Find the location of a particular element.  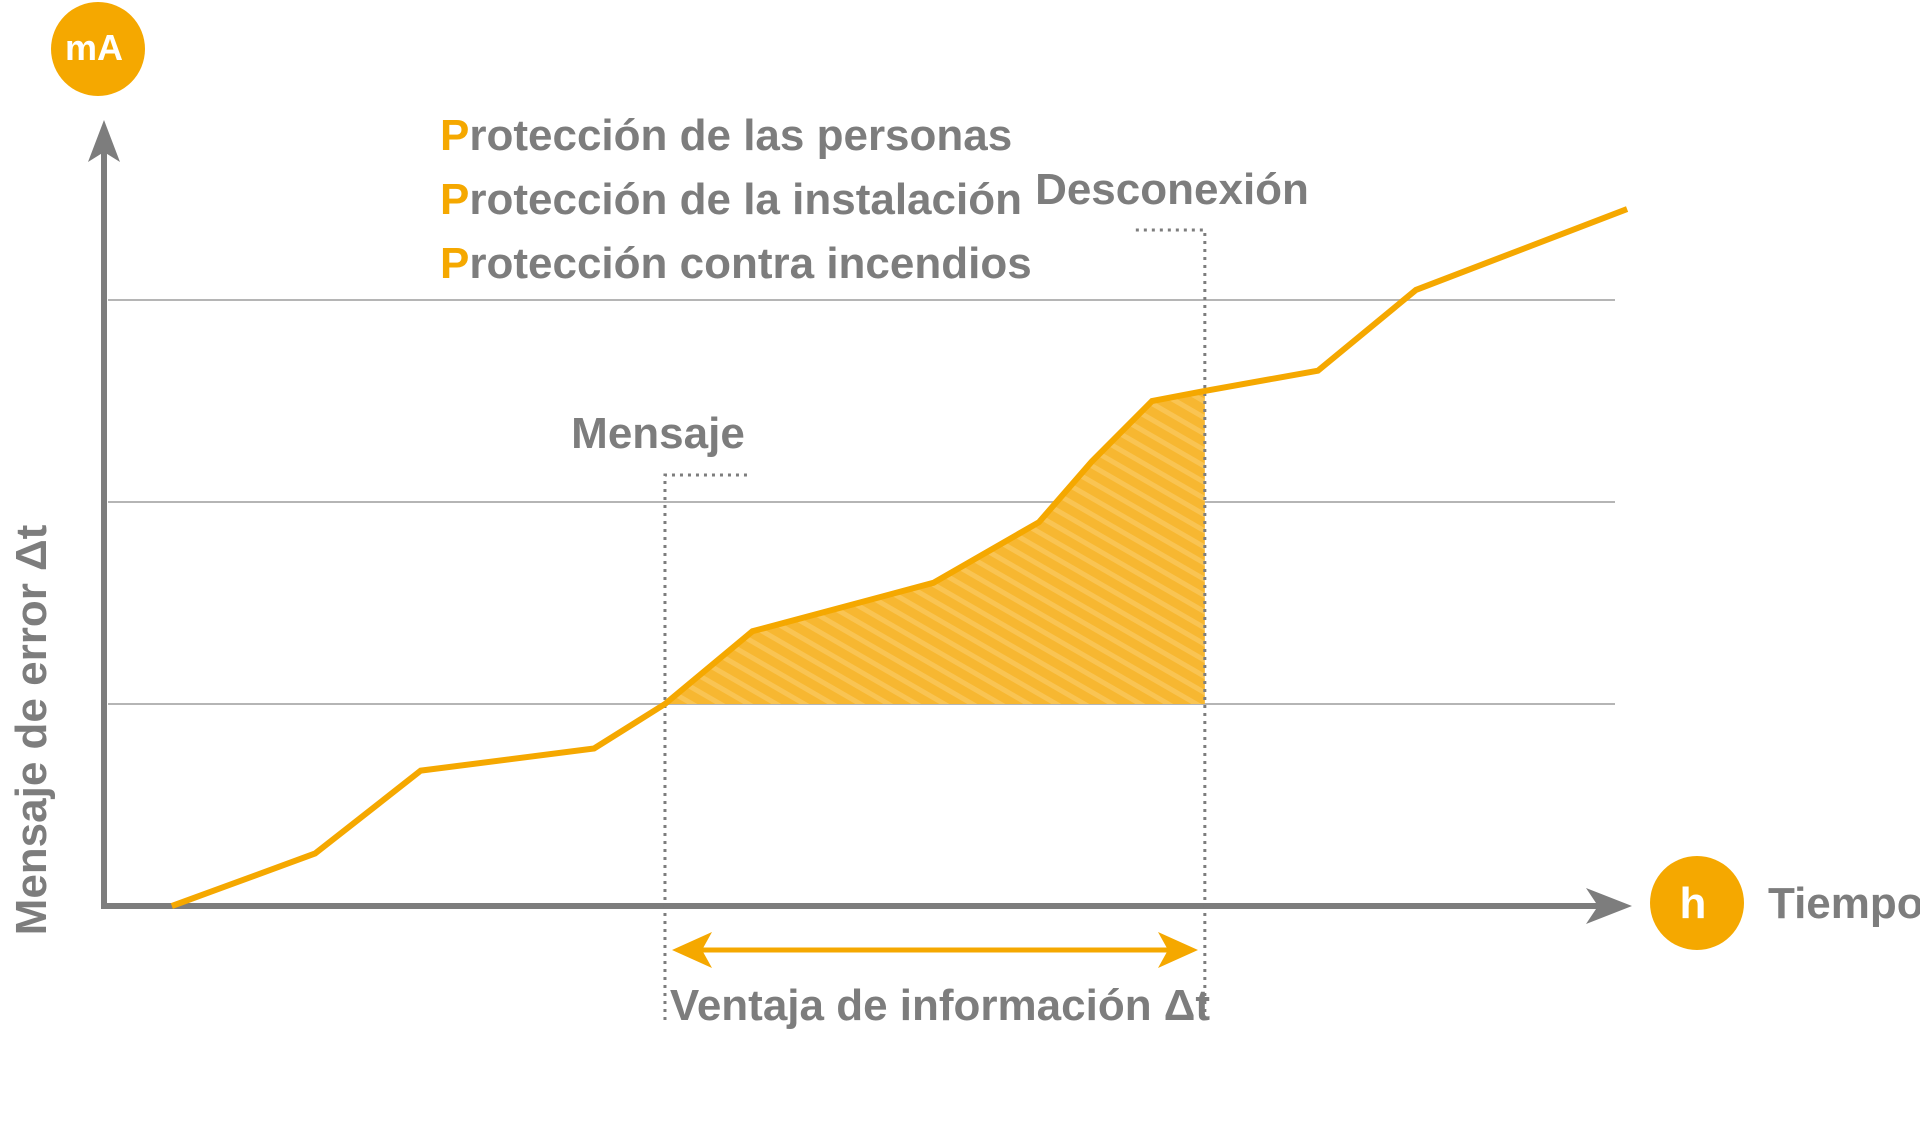

y-axis-label: Mensaje de error Δt is located at coordinates (31, 729).